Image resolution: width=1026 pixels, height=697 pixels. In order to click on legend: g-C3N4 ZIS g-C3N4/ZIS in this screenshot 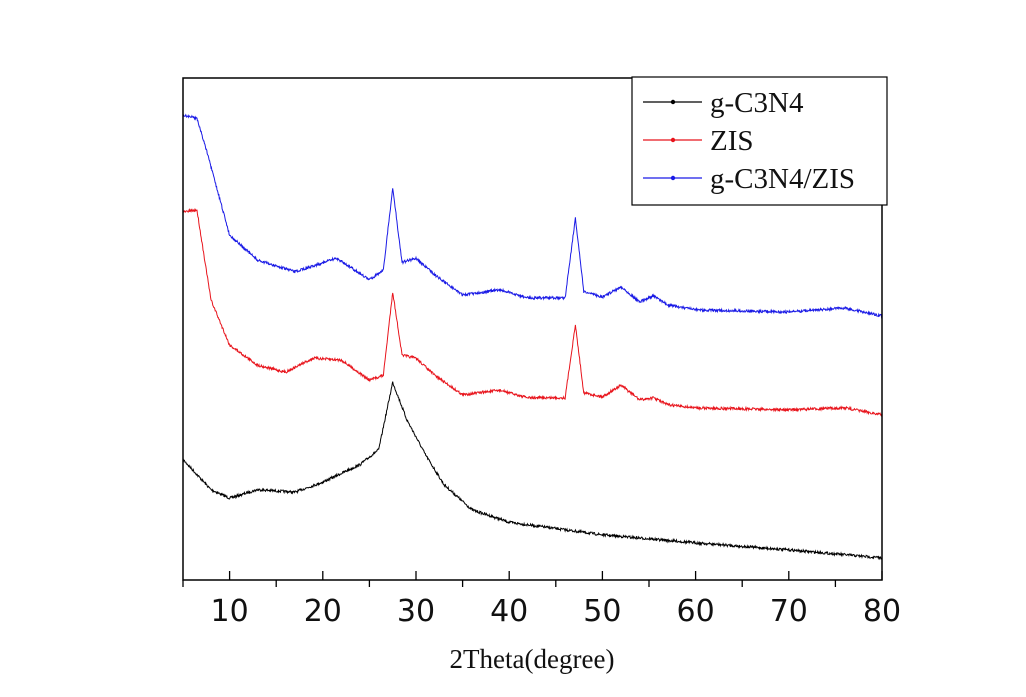, I will do `click(759, 141)`.